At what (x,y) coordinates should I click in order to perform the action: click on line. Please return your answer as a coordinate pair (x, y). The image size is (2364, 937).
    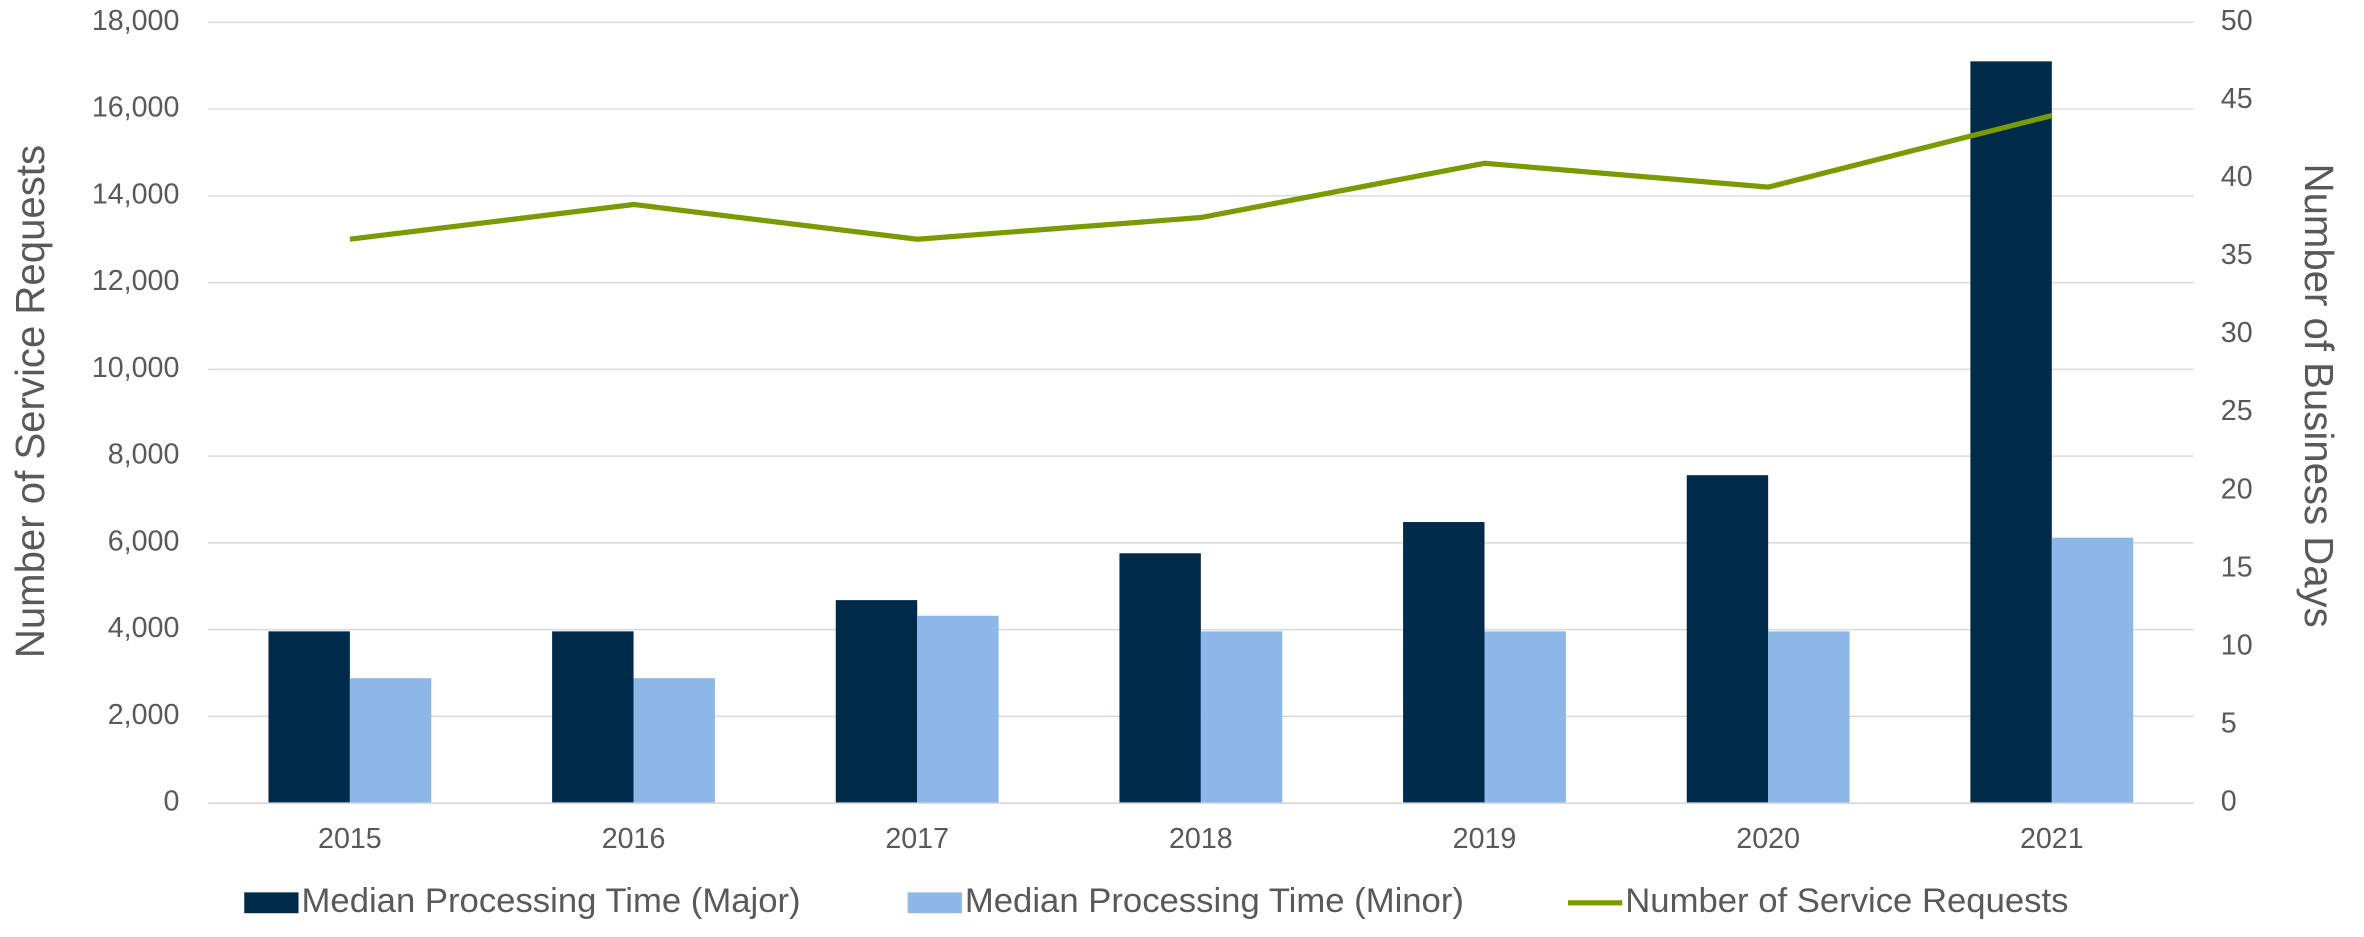
    Looking at the image, I should click on (1201, 177).